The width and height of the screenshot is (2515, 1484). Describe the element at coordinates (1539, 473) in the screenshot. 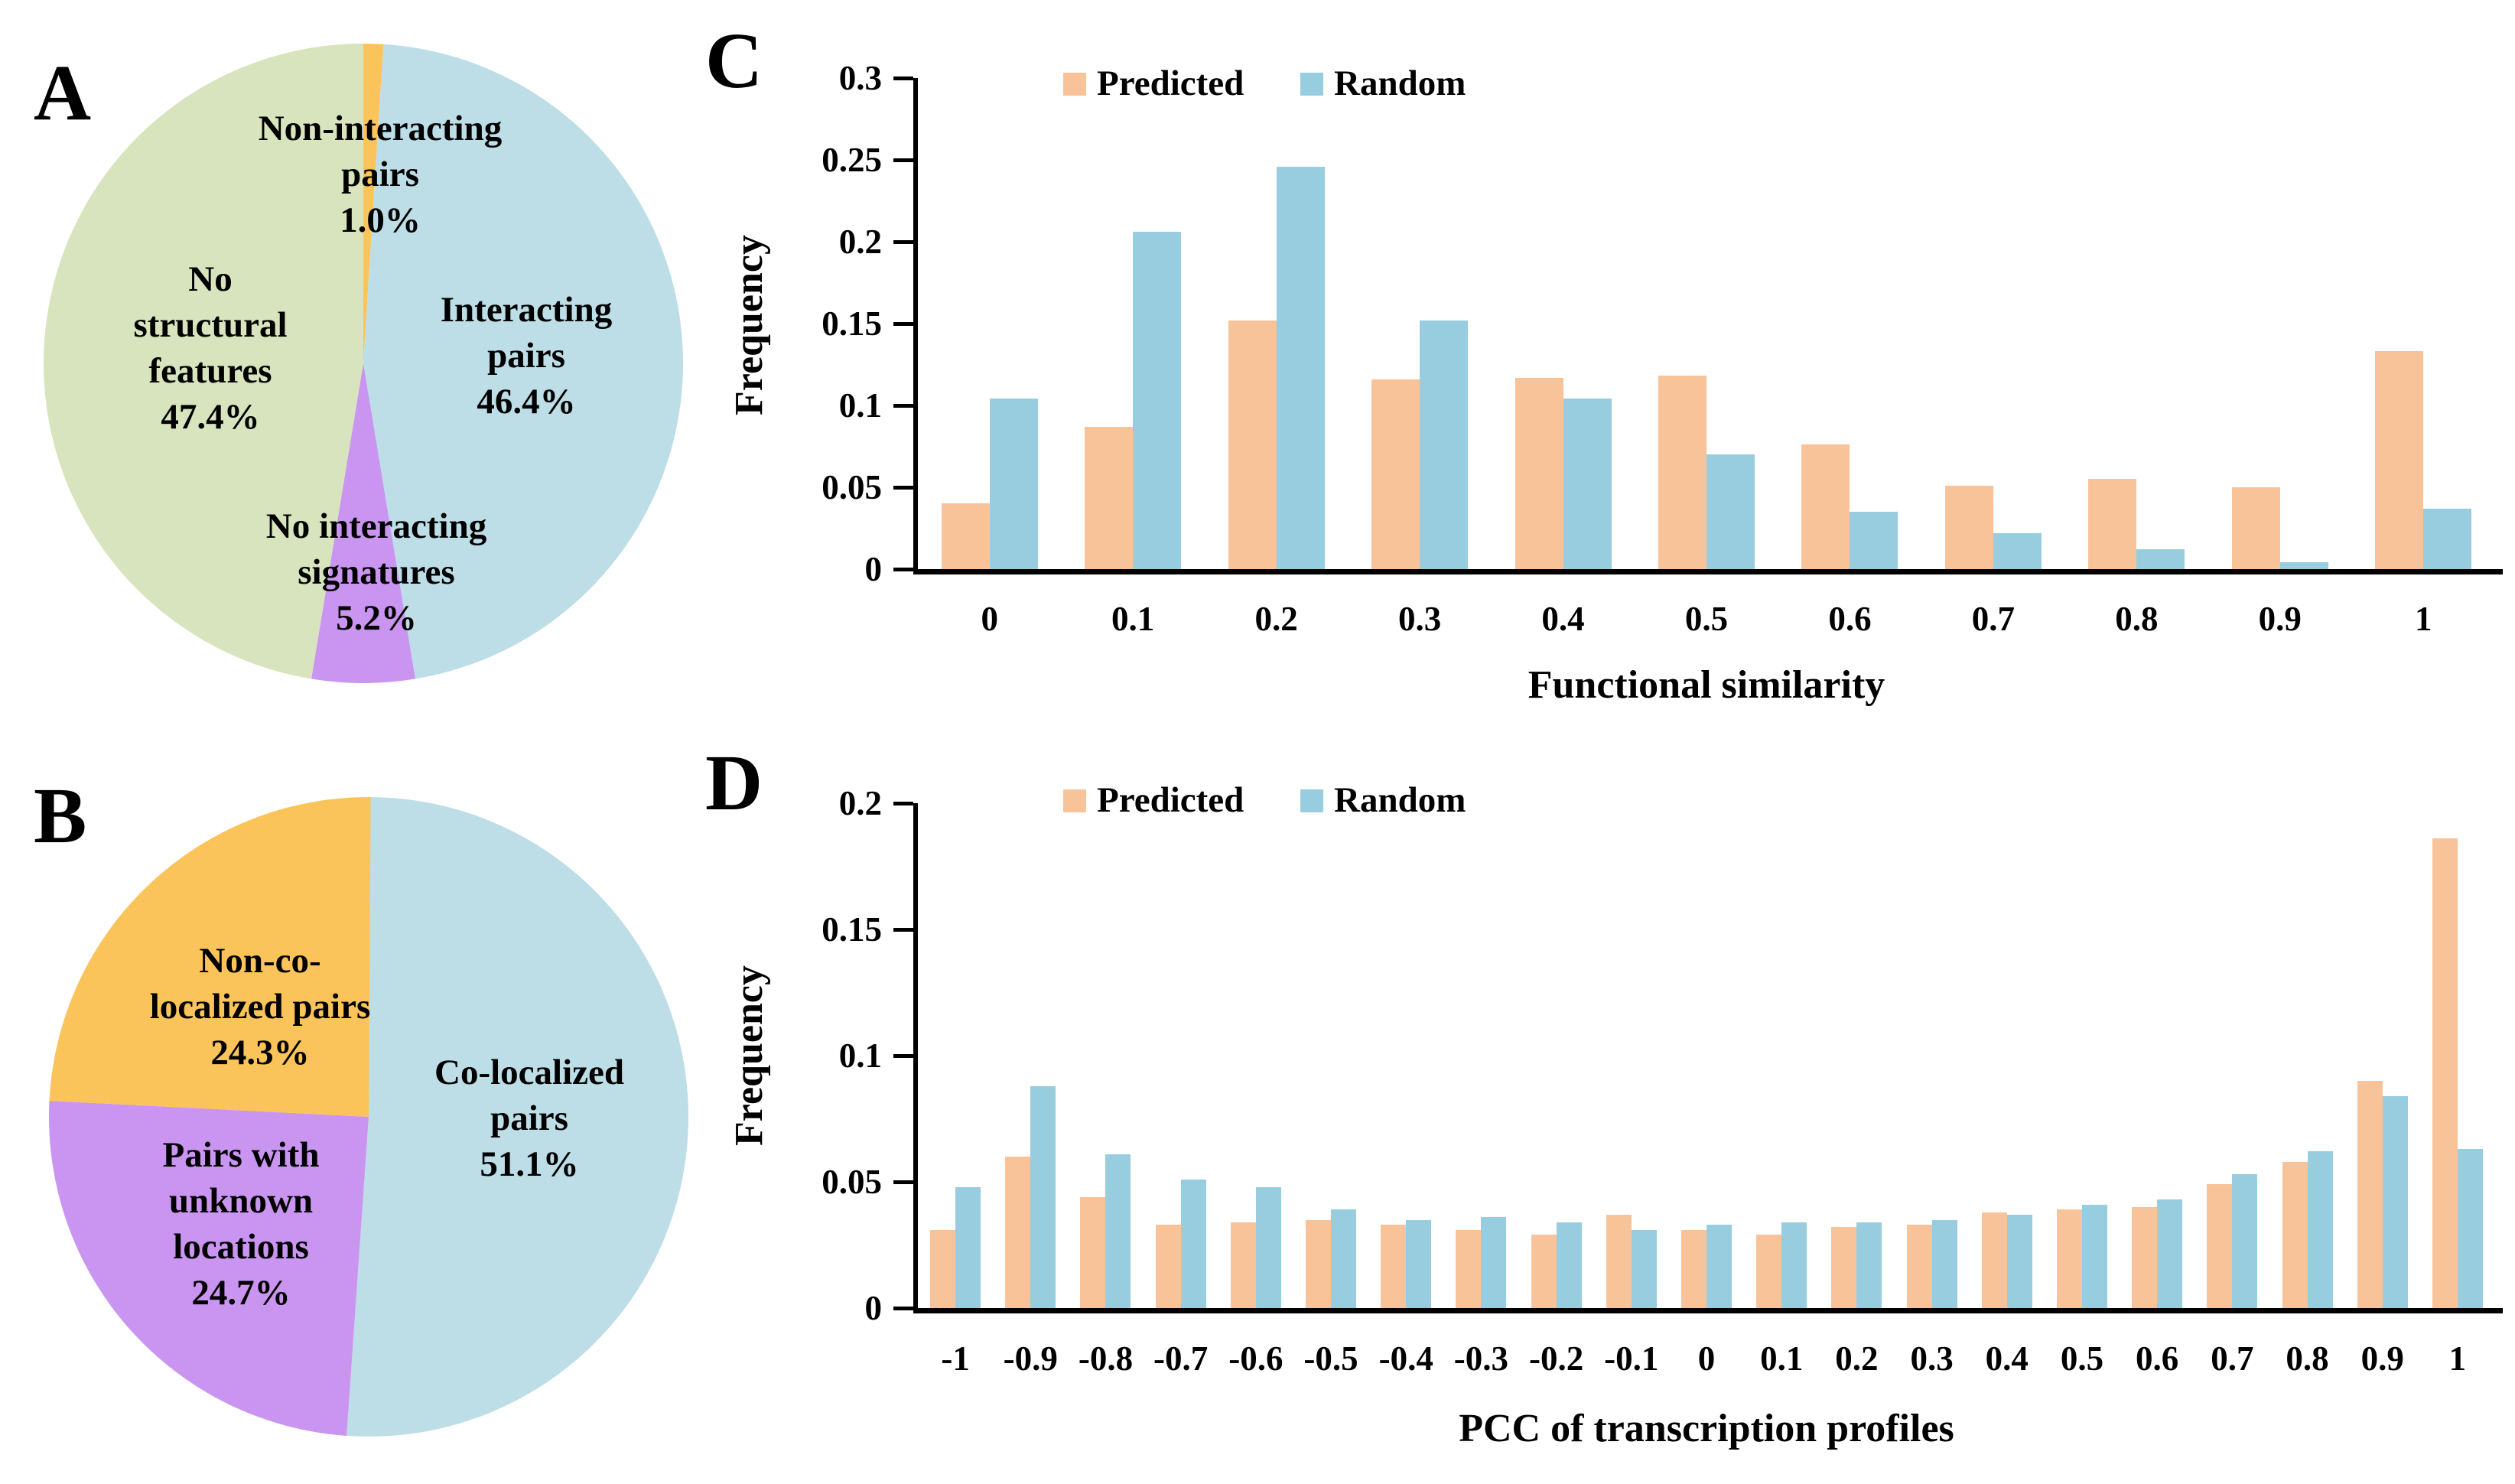

I see `bar-predicted-0.4` at that location.